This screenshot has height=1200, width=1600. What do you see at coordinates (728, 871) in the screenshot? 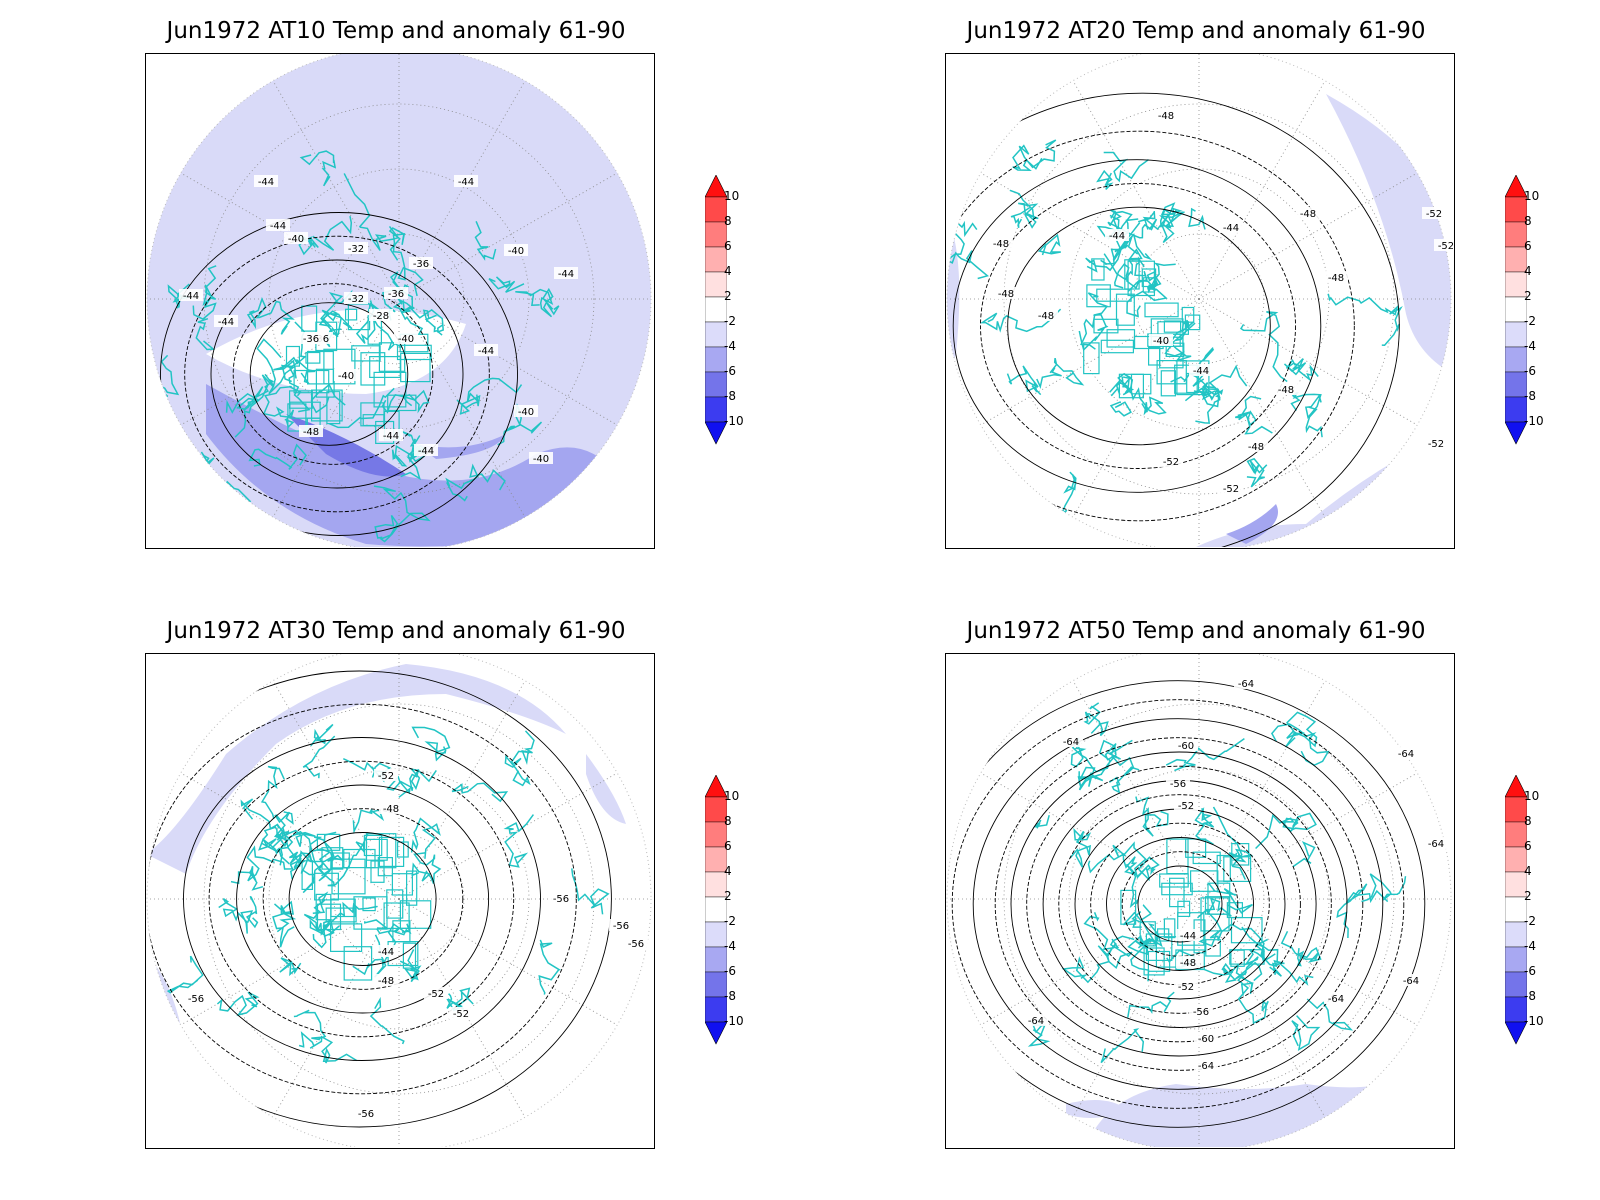
I see `colorbar-tick-label: 4` at bounding box center [728, 871].